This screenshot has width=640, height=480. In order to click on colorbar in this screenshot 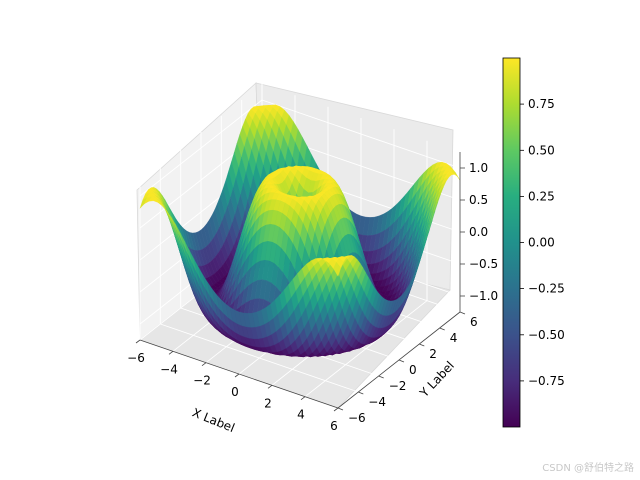, I will do `click(511, 242)`.